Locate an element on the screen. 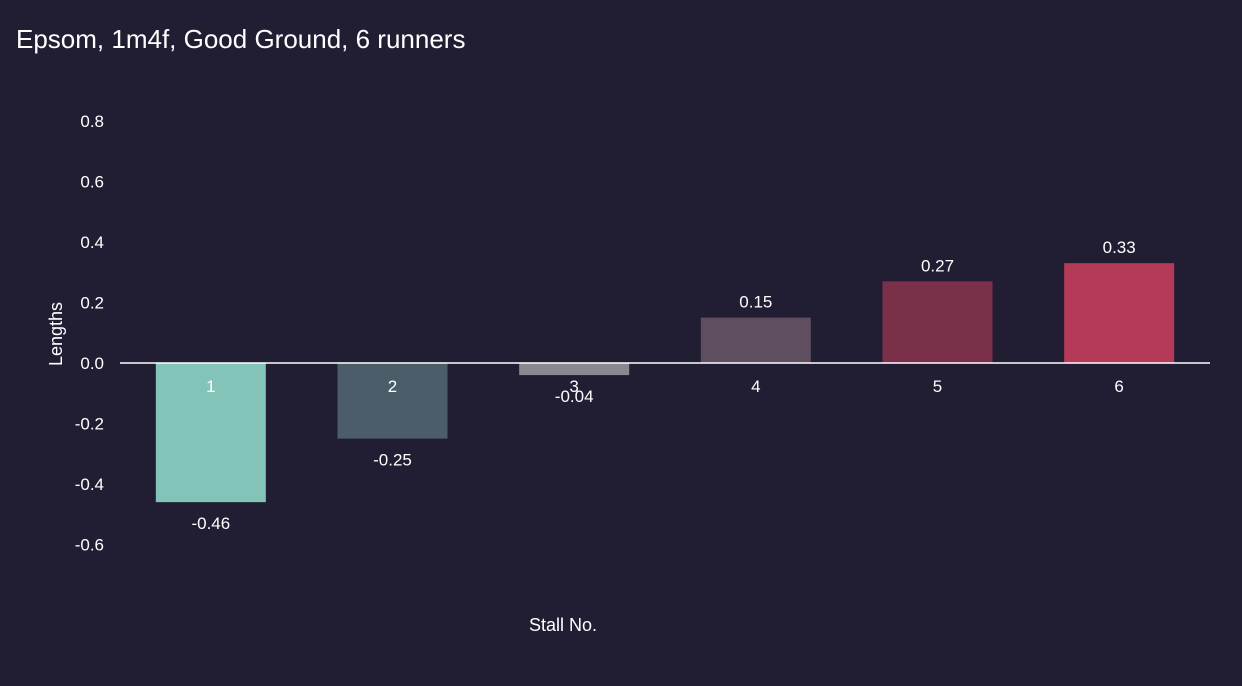 The width and height of the screenshot is (1242, 686). x-tick-label: 3 is located at coordinates (573, 386).